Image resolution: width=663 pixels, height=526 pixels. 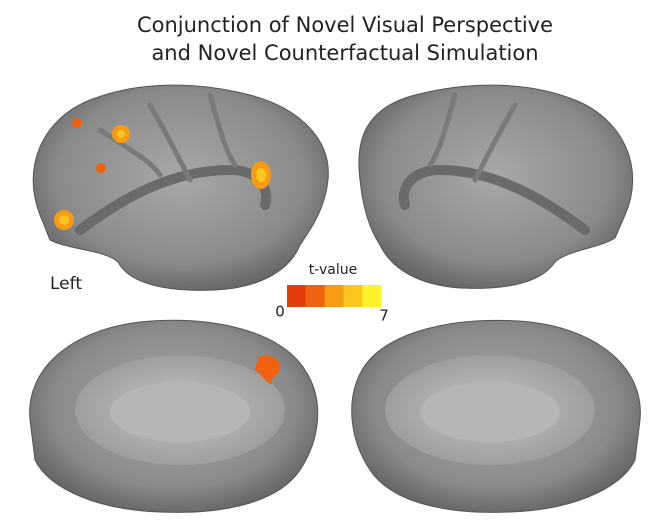 I want to click on colorbar-max: 7, so click(x=384, y=316).